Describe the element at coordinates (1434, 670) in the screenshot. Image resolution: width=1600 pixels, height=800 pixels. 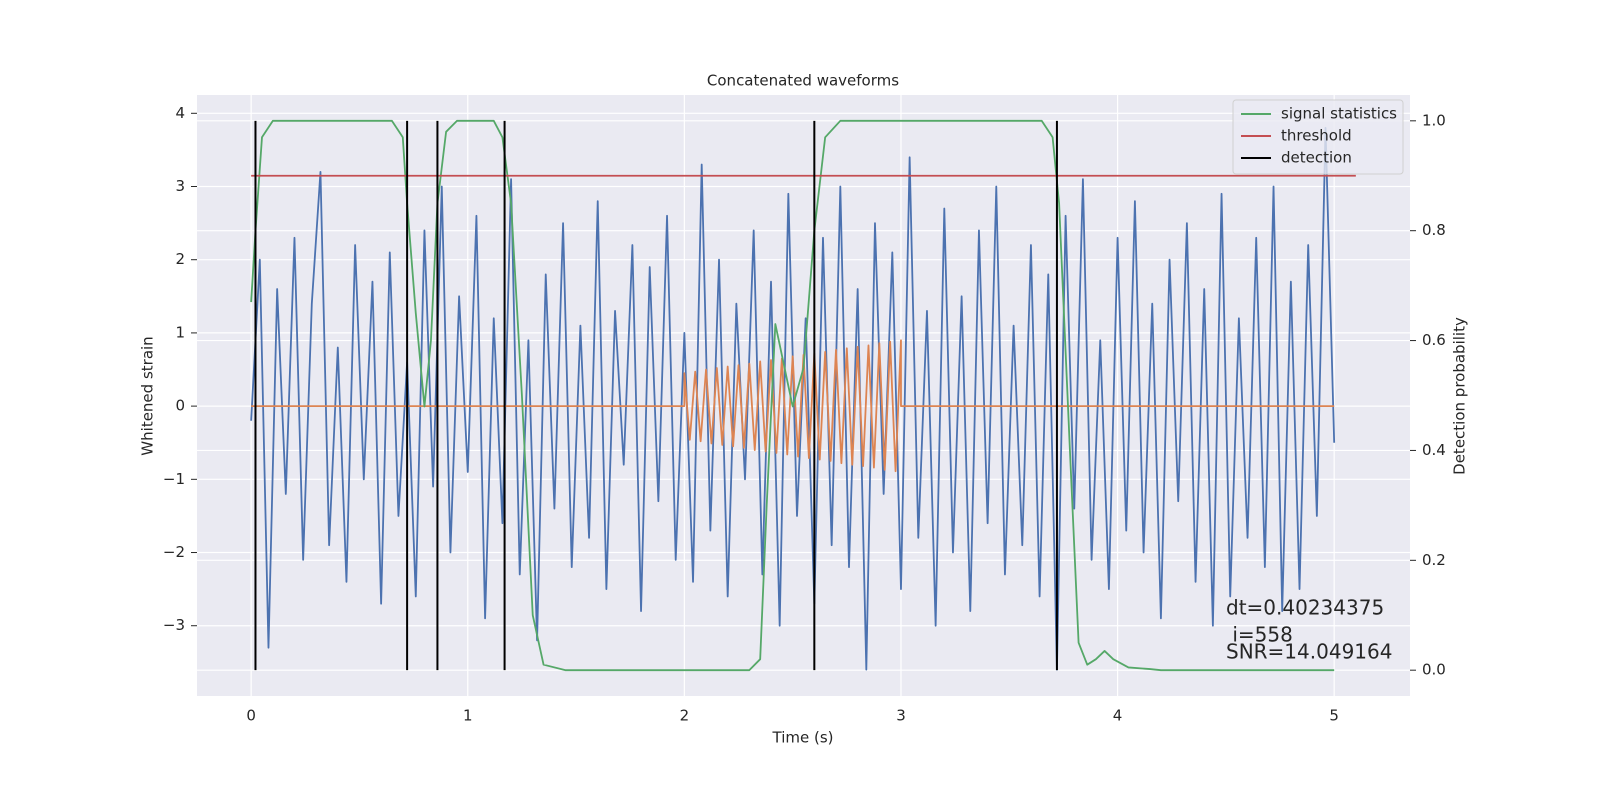
I see `y2-tick-label: 0.0` at that location.